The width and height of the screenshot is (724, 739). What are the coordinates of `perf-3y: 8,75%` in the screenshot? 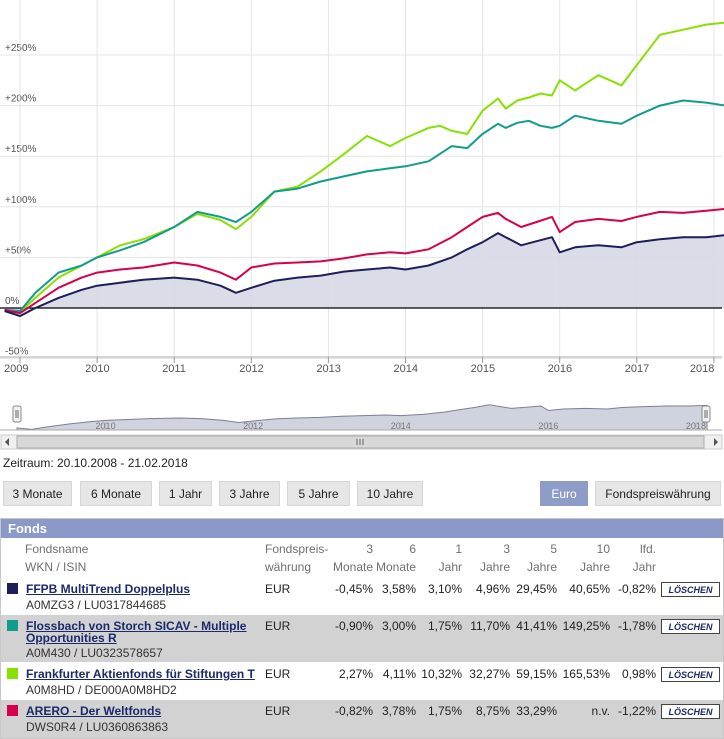 It's located at (492, 711).